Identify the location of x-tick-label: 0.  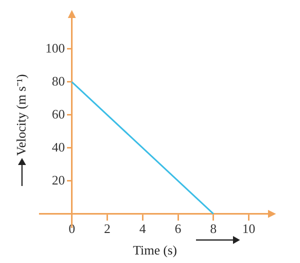
(72, 228).